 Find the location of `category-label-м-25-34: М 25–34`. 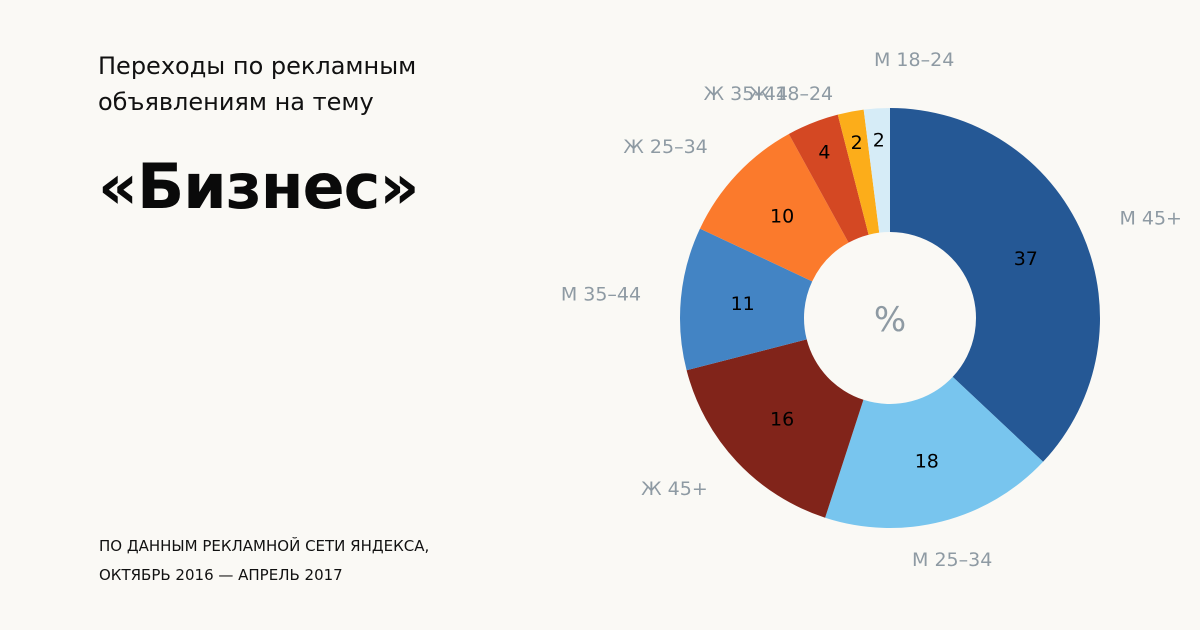

category-label-м-25-34: М 25–34 is located at coordinates (952, 560).